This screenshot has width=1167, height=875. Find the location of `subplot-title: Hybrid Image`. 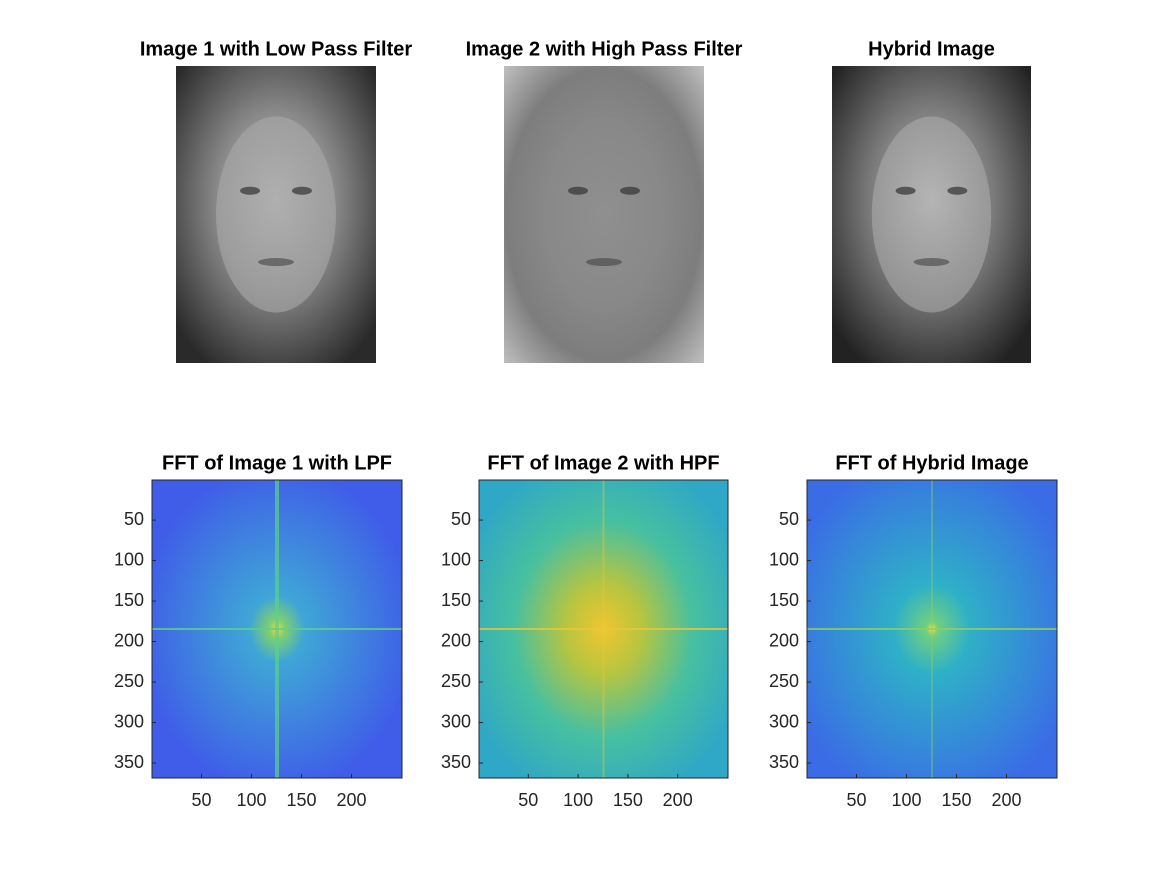

subplot-title: Hybrid Image is located at coordinates (931, 49).